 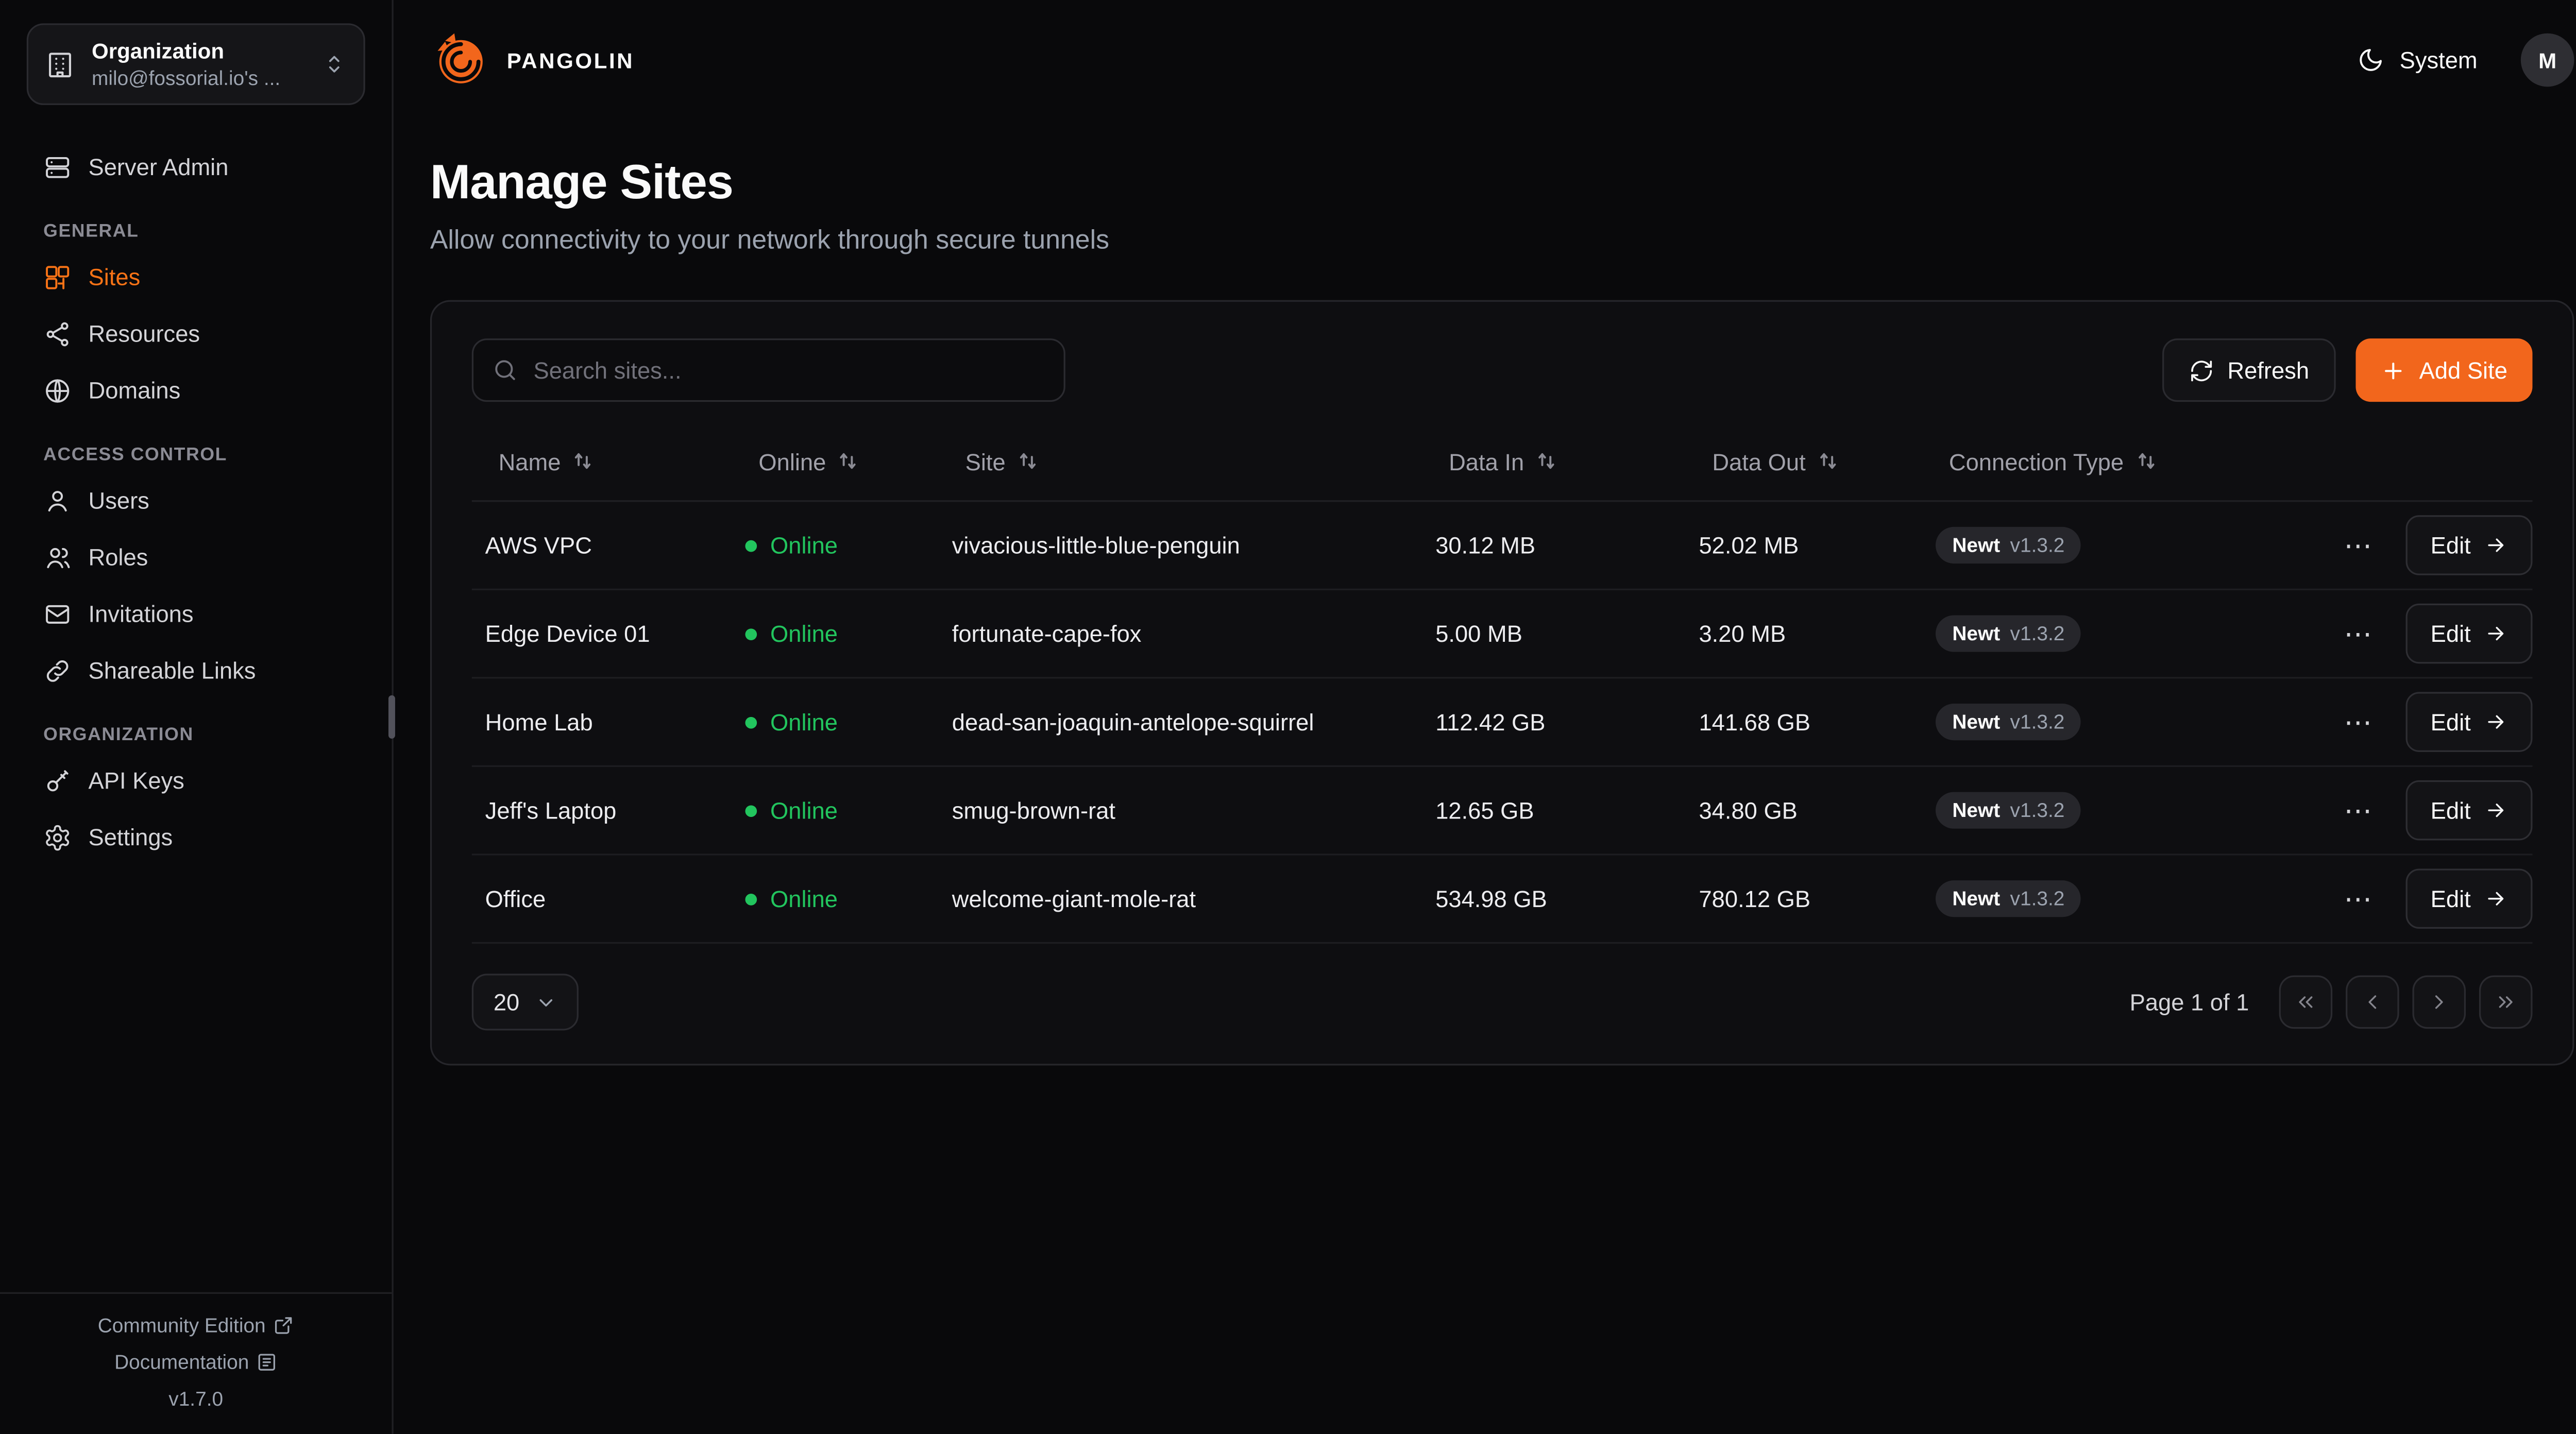 What do you see at coordinates (2201, 370) in the screenshot?
I see `refresh-icon` at bounding box center [2201, 370].